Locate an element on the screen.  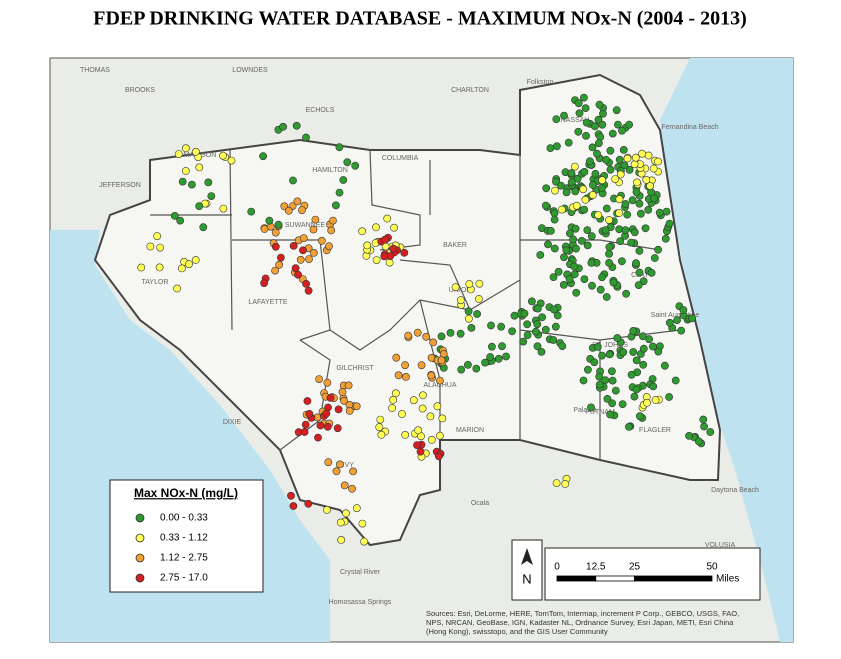
place-label: Crystal River is located at coordinates (360, 572).